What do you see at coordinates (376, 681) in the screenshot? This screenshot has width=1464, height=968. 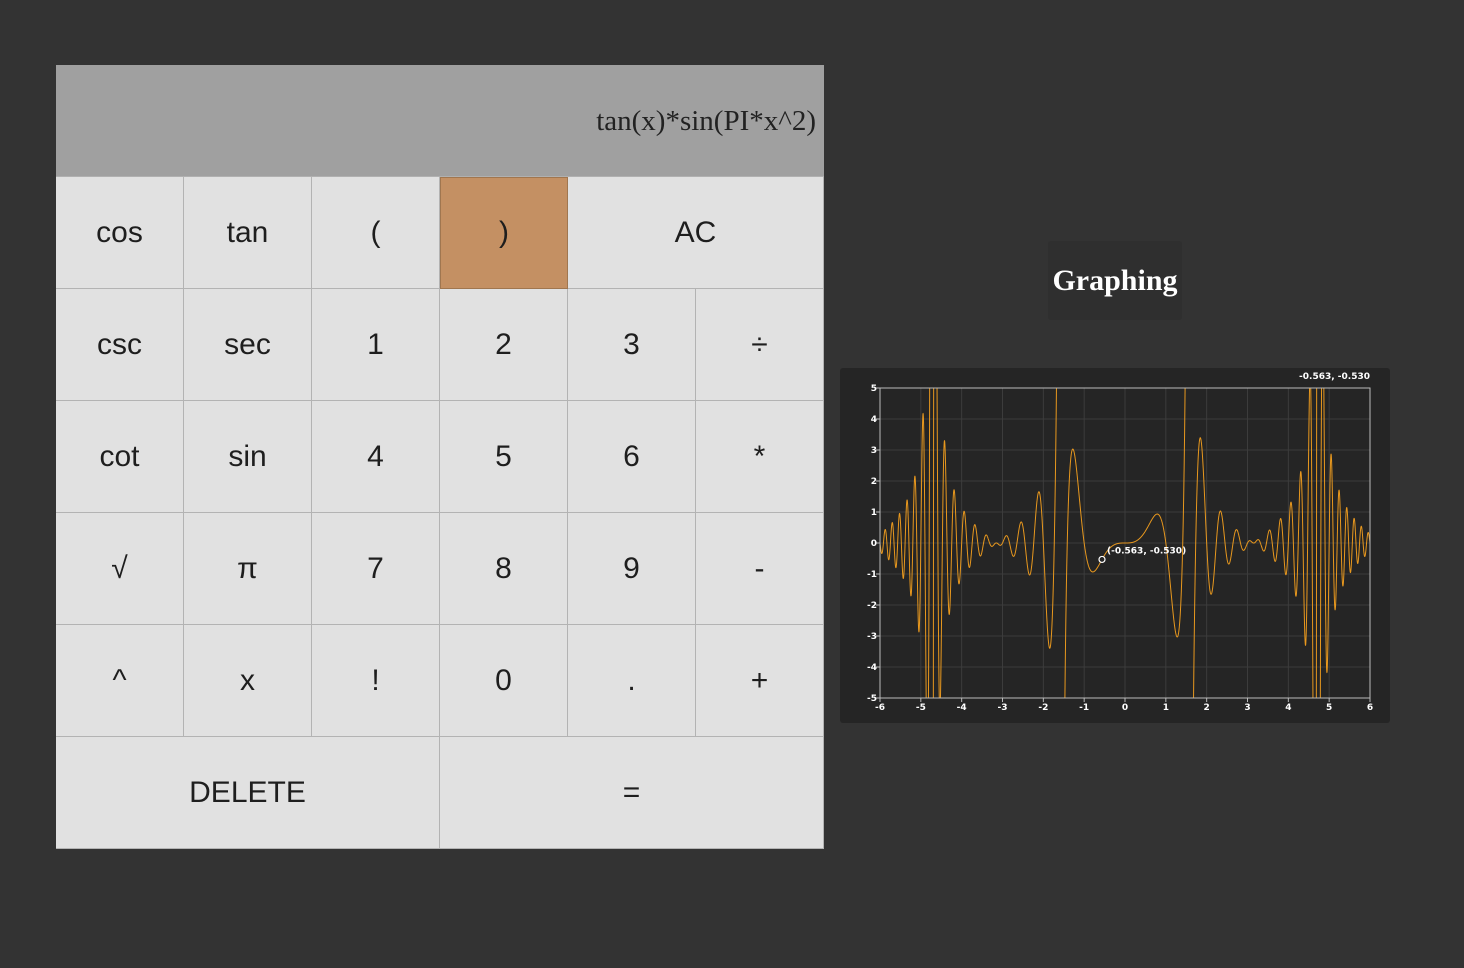 I see `factorial-key: !` at bounding box center [376, 681].